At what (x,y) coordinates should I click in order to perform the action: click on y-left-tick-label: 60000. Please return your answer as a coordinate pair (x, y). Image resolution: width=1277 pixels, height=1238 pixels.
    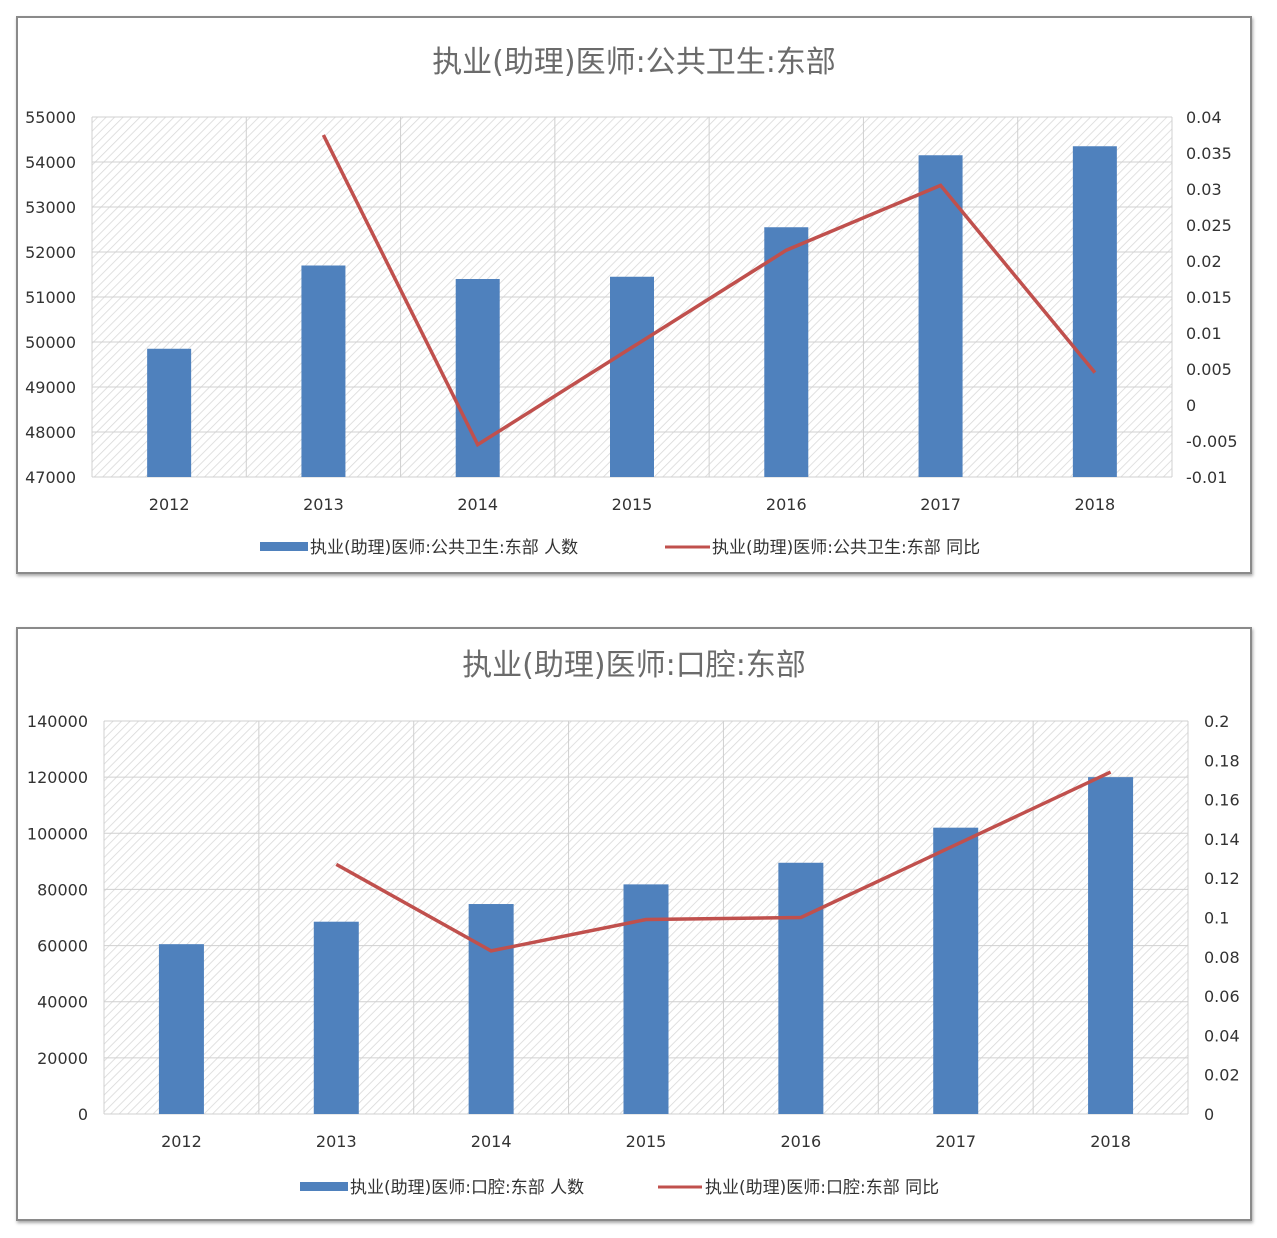
    Looking at the image, I should click on (62, 946).